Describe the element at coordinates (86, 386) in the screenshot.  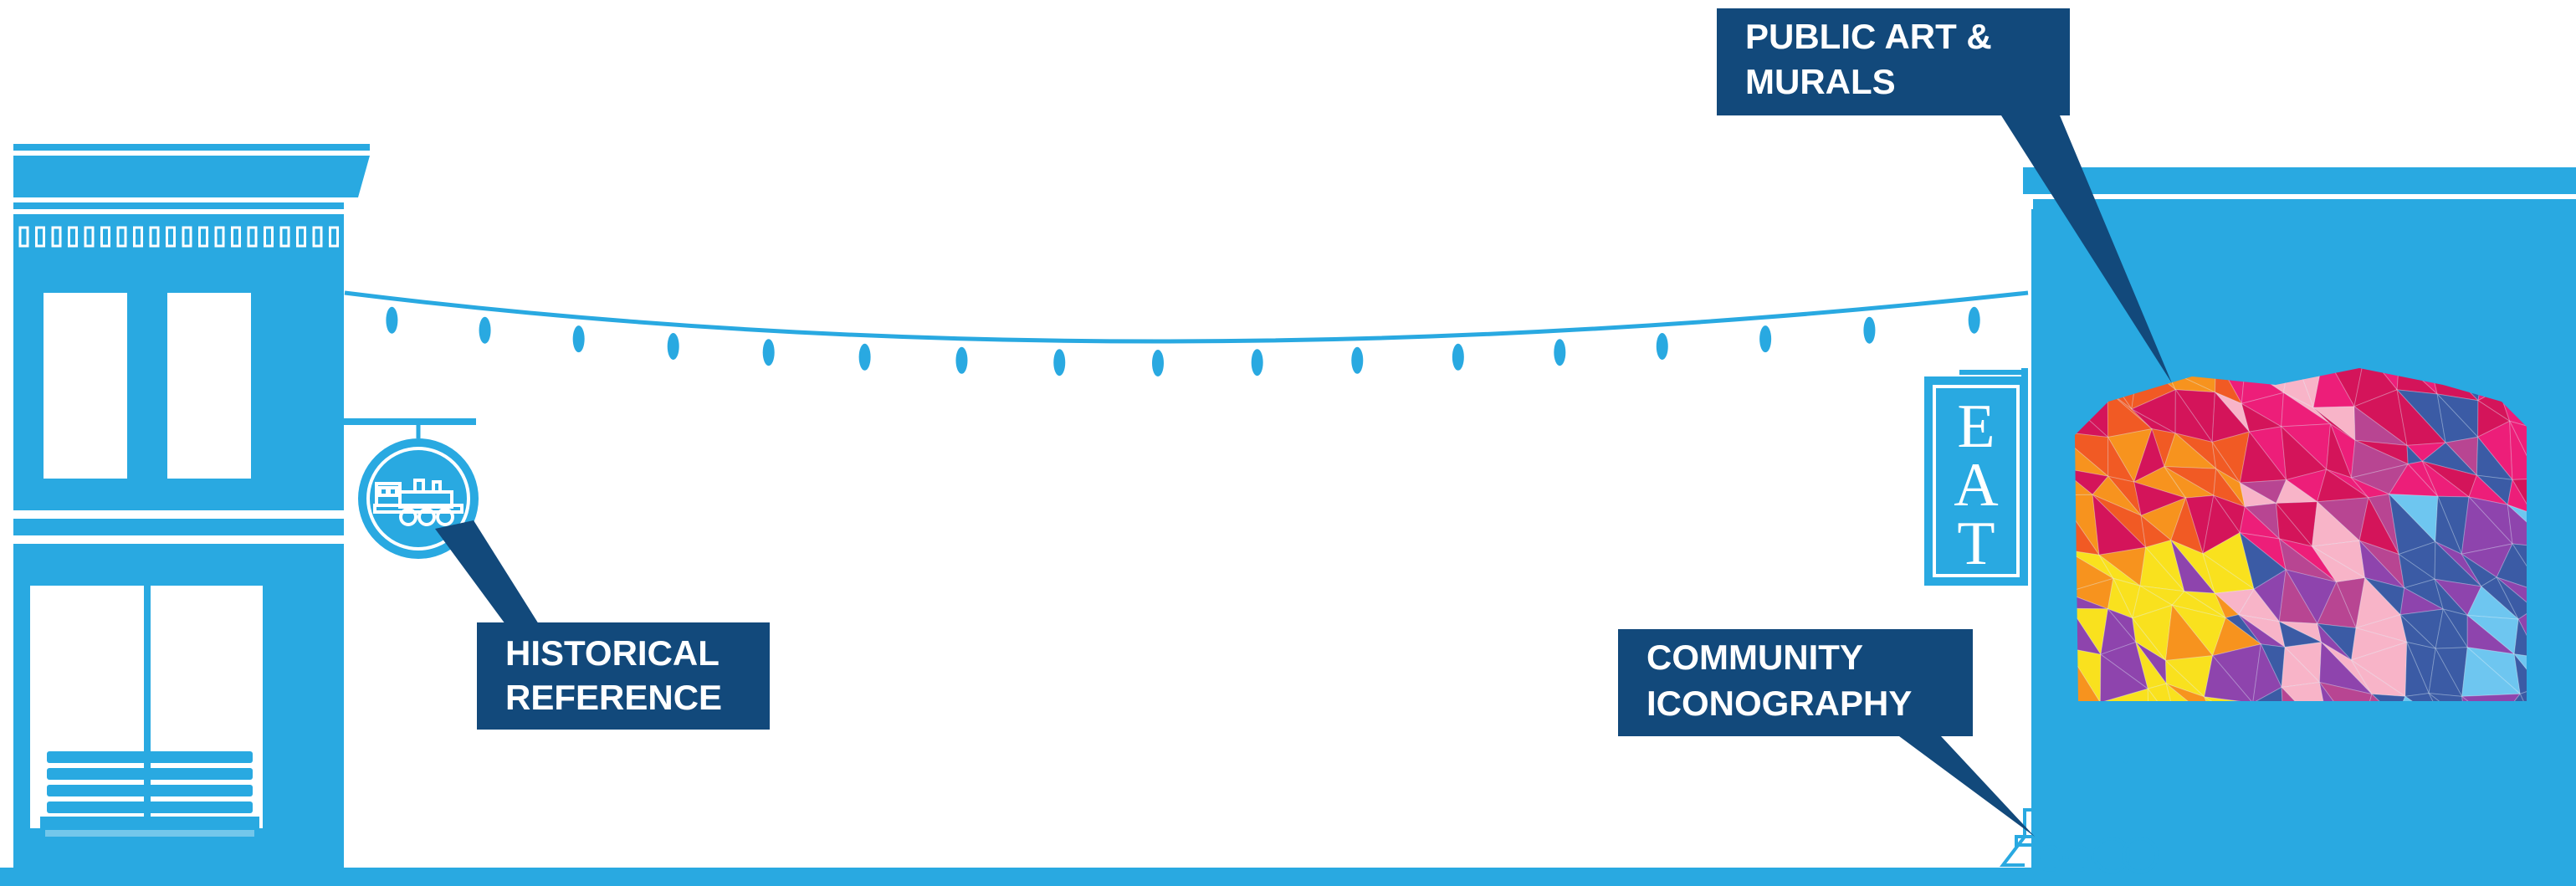
I see `upper-window-left` at that location.